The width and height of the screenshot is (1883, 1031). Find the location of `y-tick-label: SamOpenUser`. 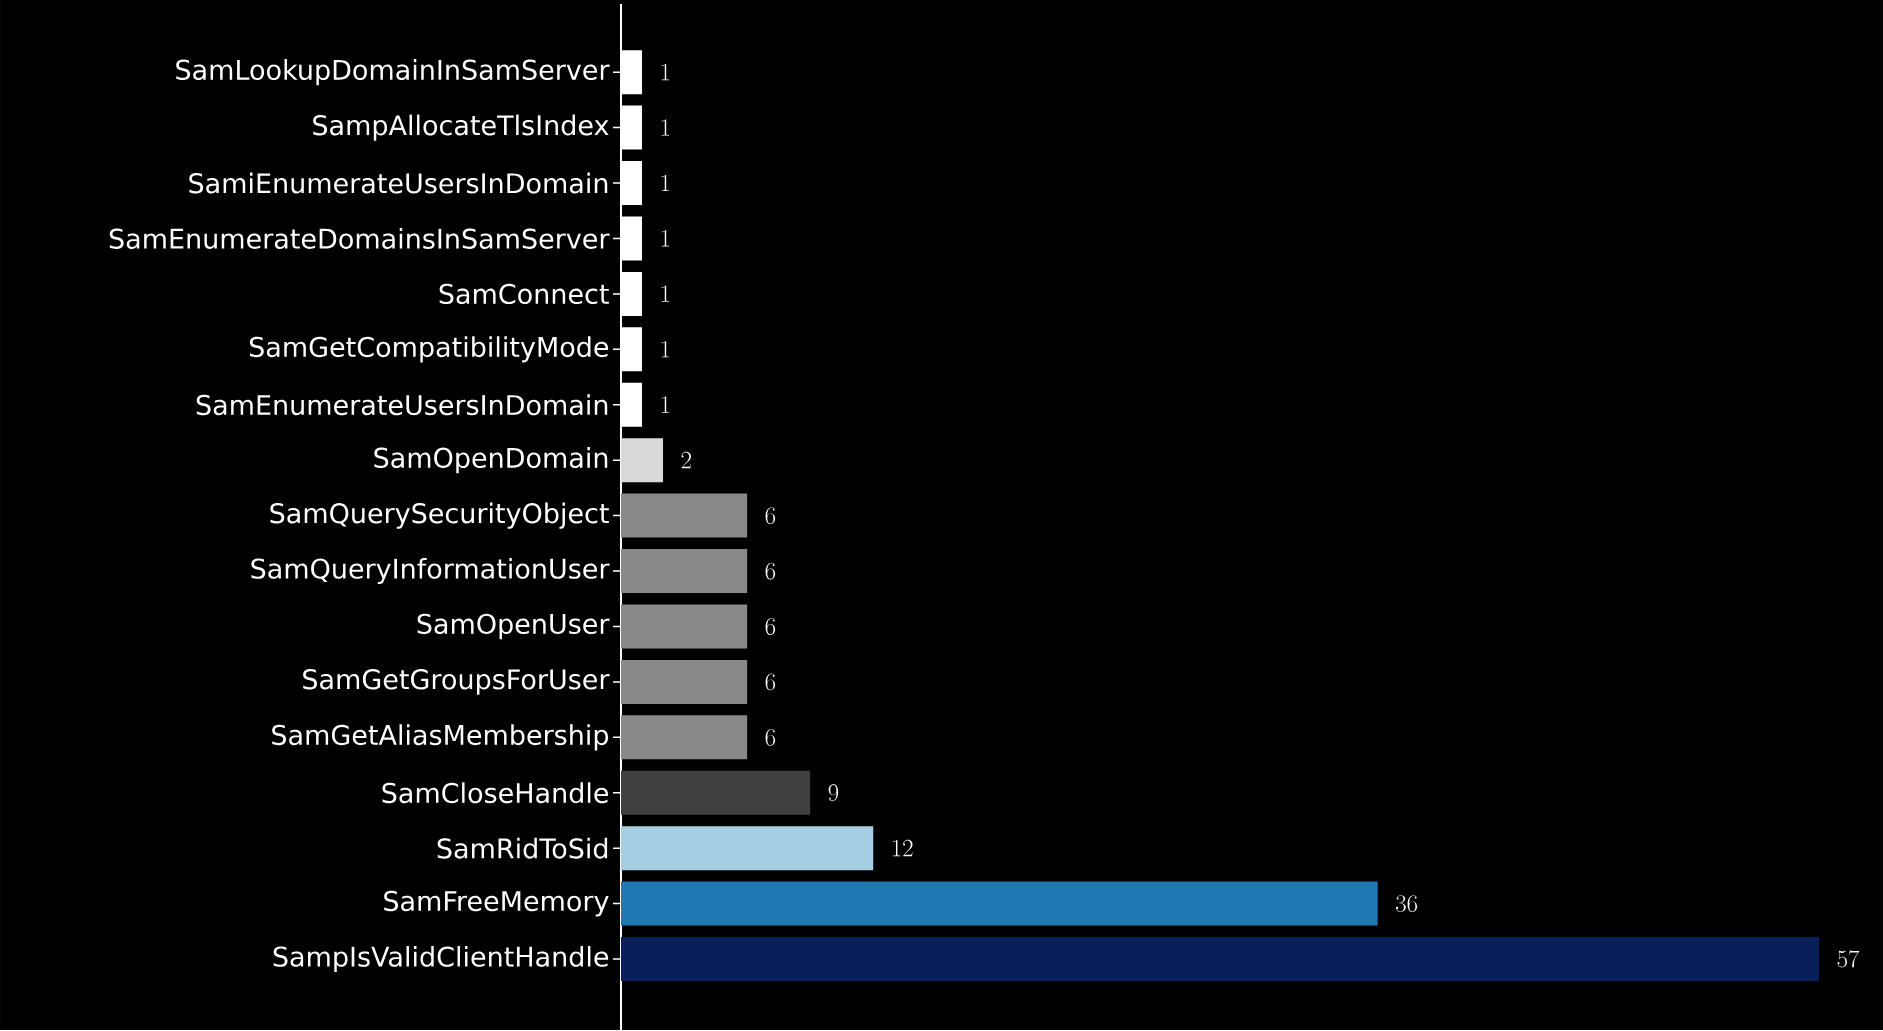

y-tick-label: SamOpenUser is located at coordinates (513, 626).